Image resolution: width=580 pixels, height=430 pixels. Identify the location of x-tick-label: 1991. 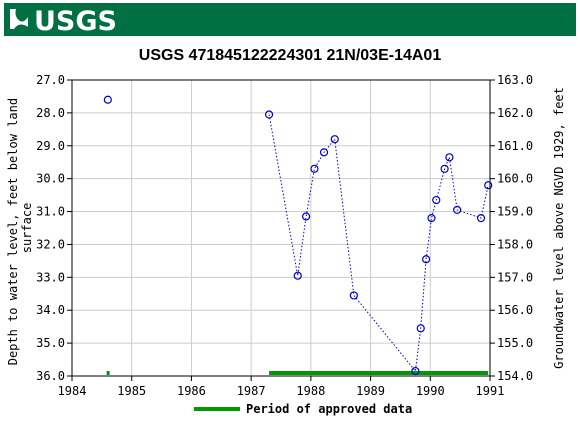
(490, 391).